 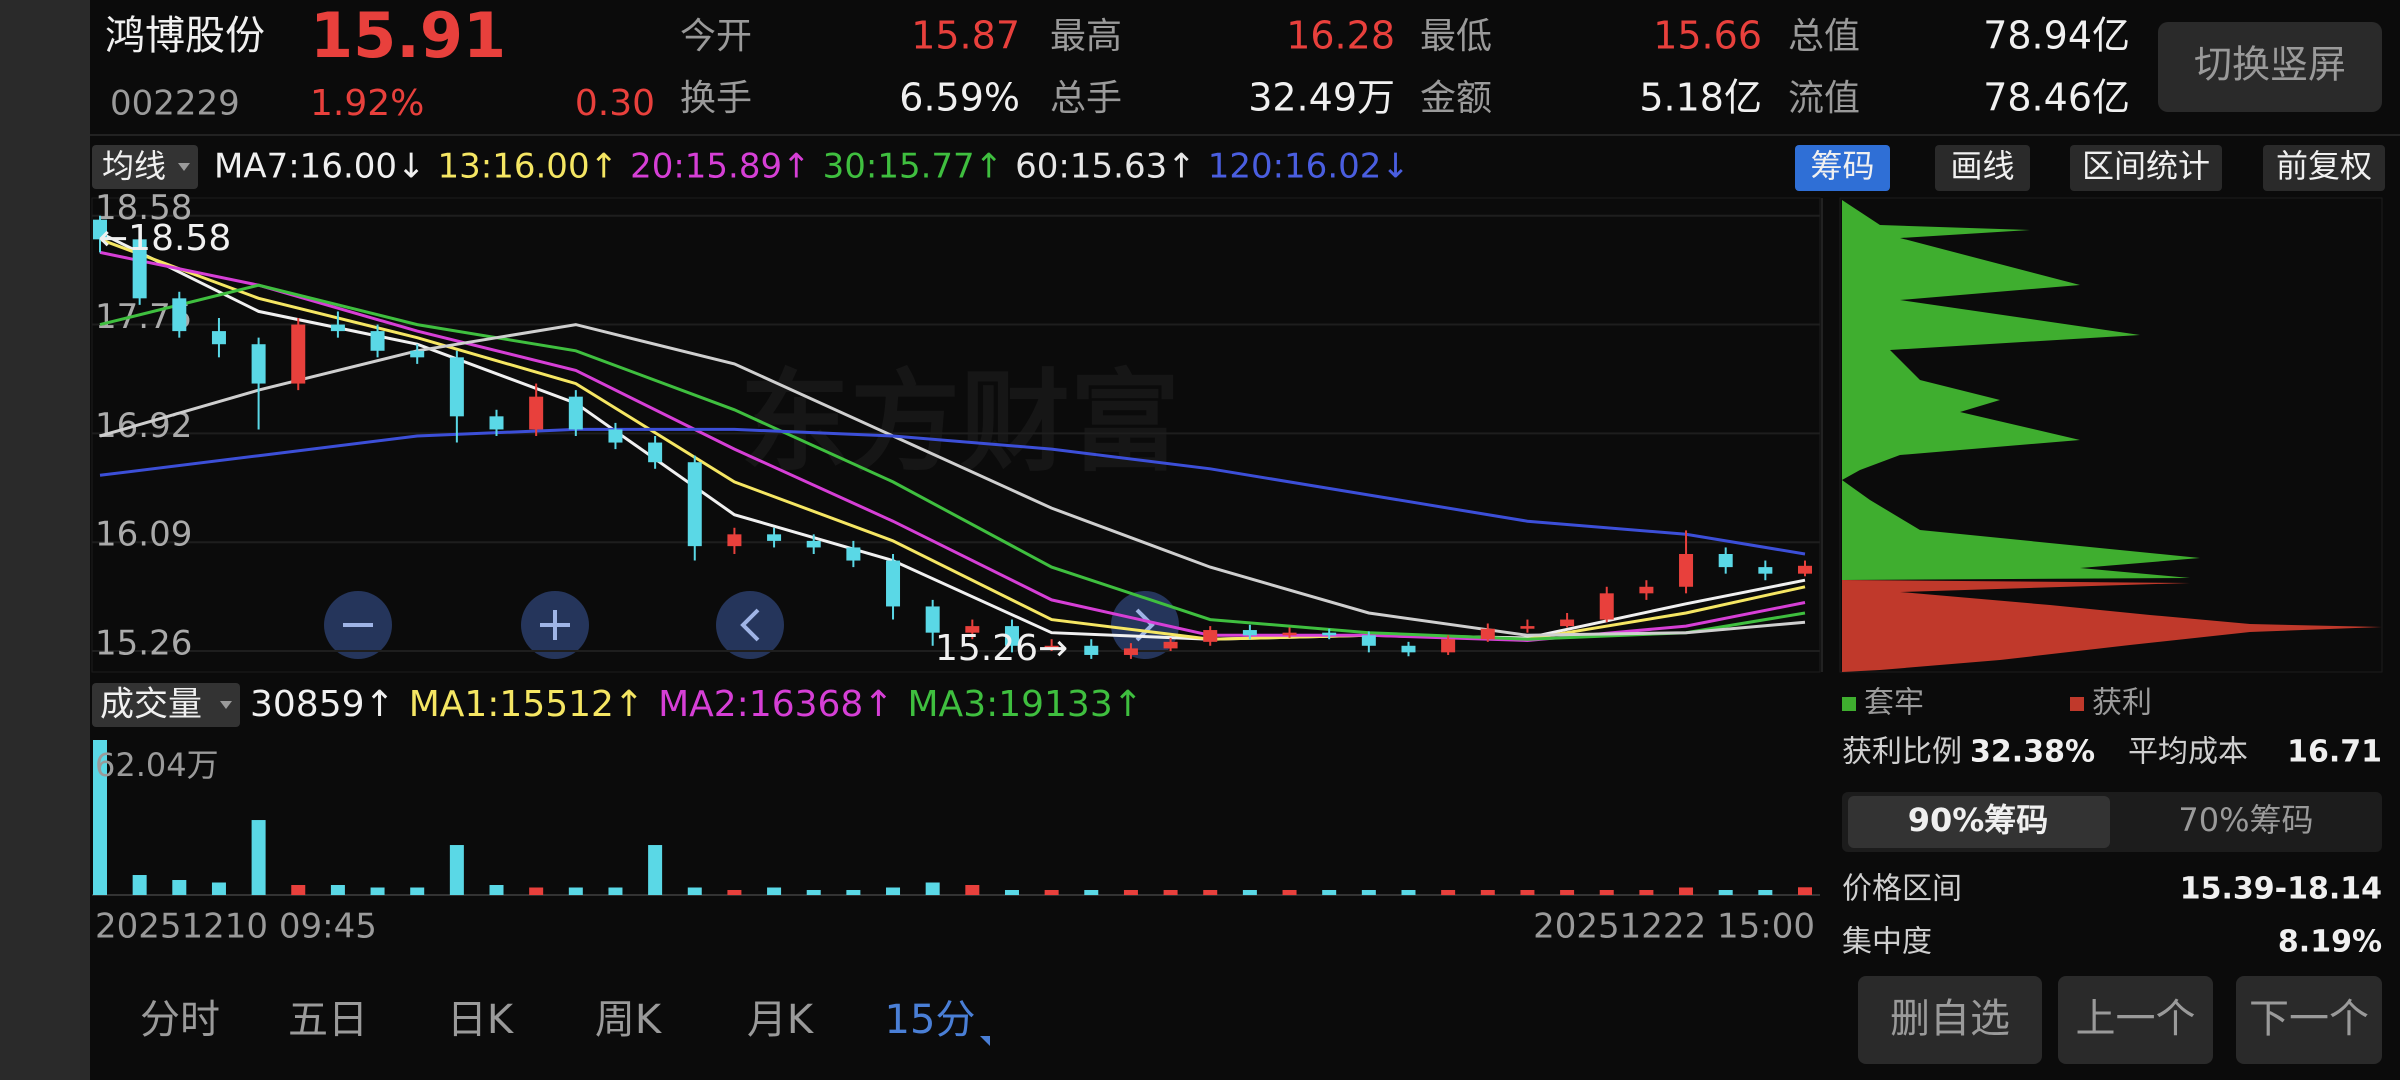 I want to click on chip-tab: 90%筹码, so click(x=1978, y=820).